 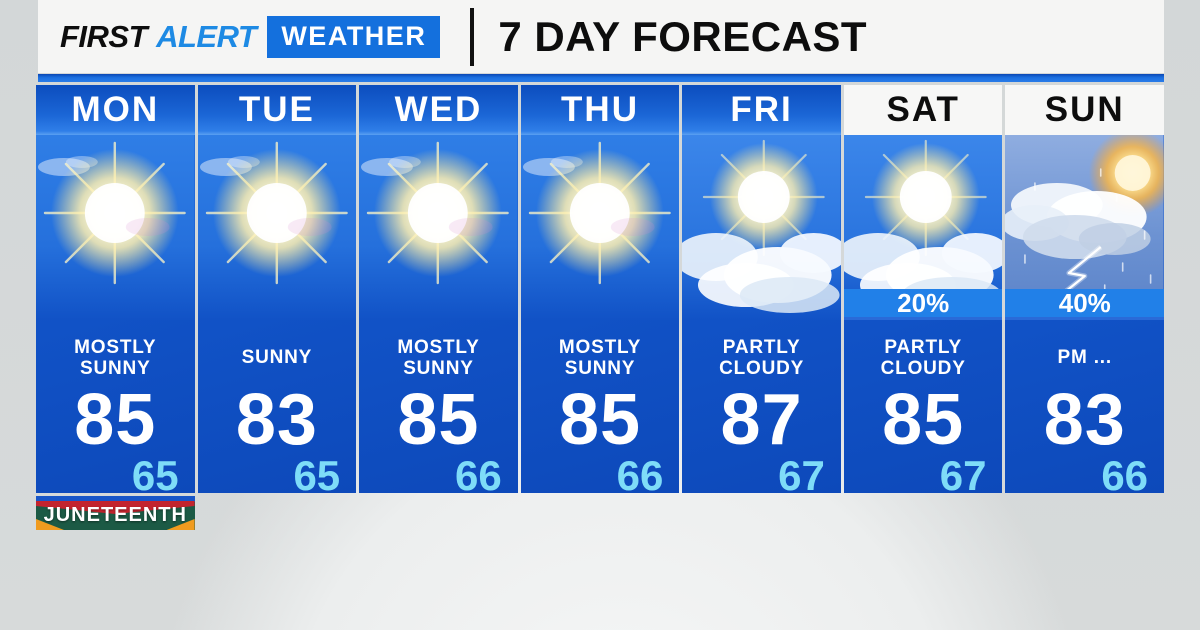 What do you see at coordinates (115, 499) in the screenshot?
I see `banner-blue-stripe` at bounding box center [115, 499].